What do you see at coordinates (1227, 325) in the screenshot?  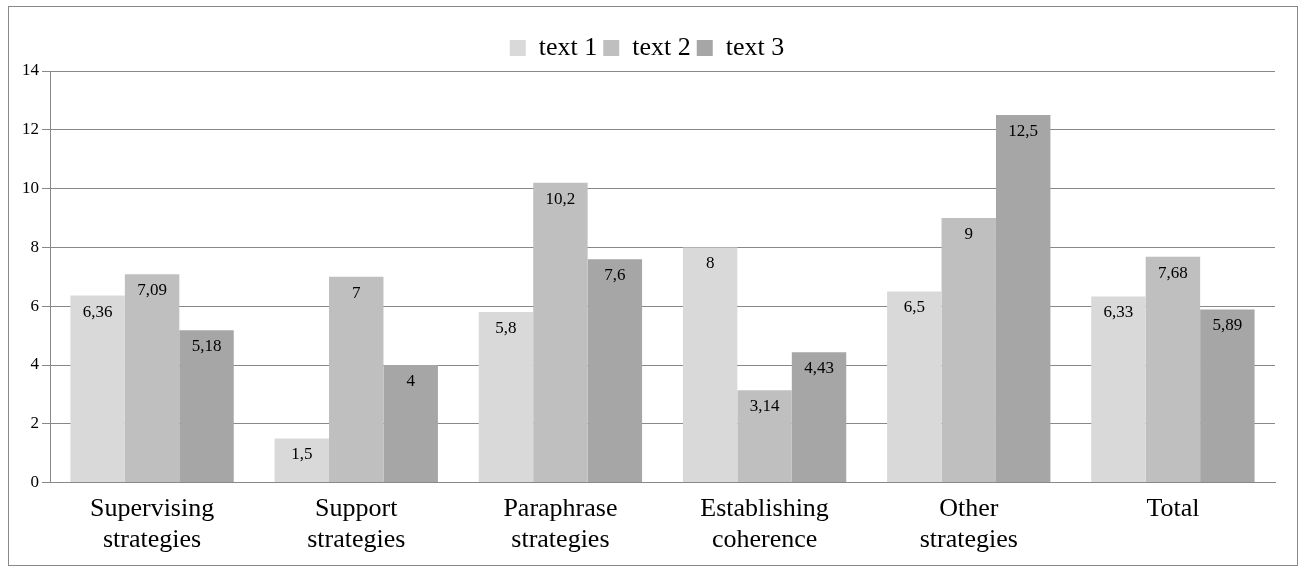 I see `data-label: 5,89` at bounding box center [1227, 325].